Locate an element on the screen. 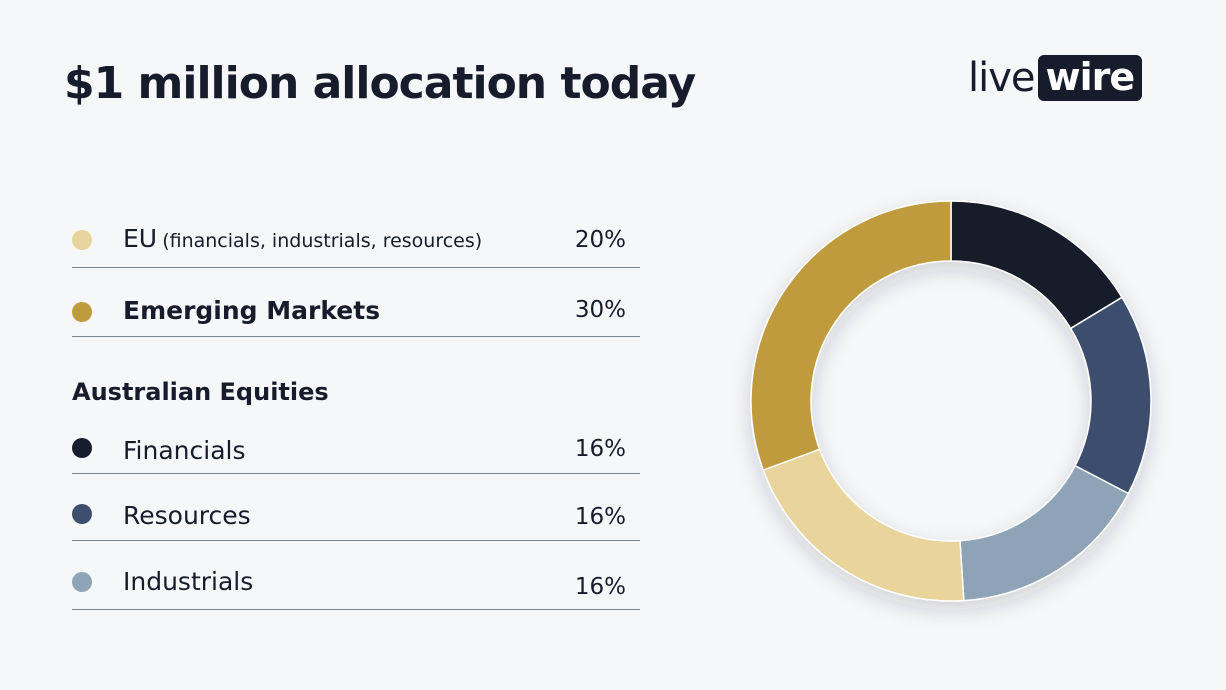 The image size is (1226, 690). donut-slice-resources is located at coordinates (1110, 395).